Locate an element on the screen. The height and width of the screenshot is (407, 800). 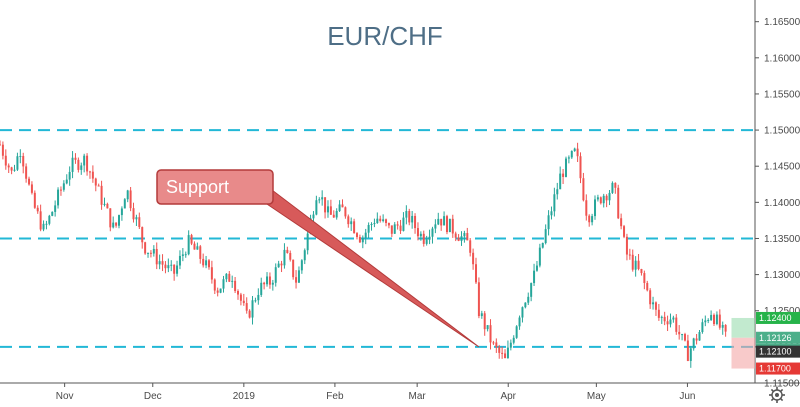
x-tick-label: Mar is located at coordinates (418, 396).